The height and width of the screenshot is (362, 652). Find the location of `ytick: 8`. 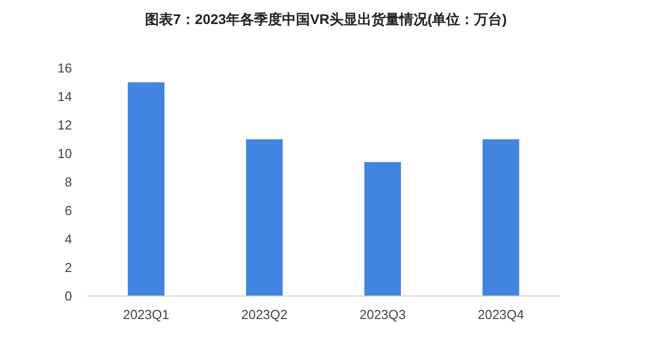

ytick: 8 is located at coordinates (68, 182).